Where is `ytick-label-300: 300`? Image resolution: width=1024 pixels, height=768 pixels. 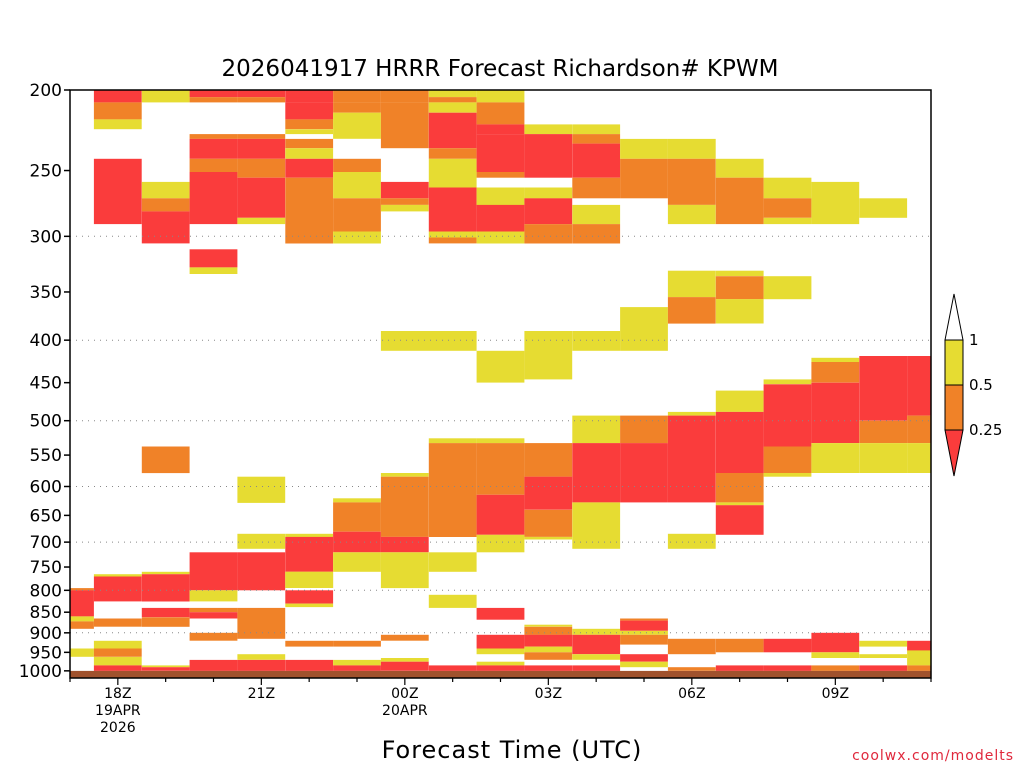
ytick-label-300: 300 is located at coordinates (46, 237).